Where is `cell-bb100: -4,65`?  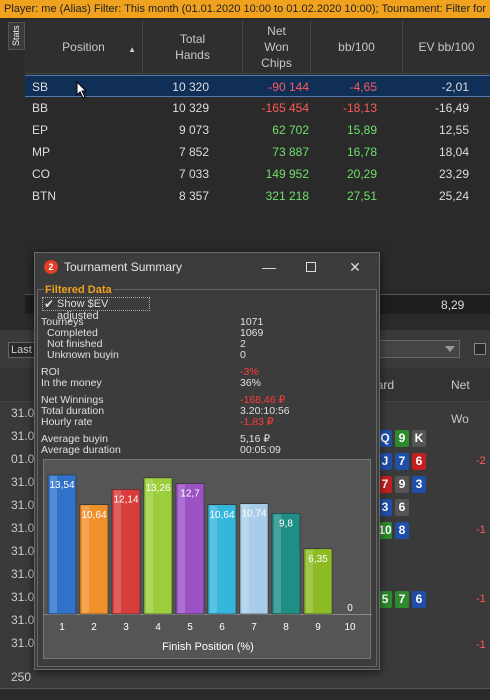 cell-bb100: -4,65 is located at coordinates (363, 87).